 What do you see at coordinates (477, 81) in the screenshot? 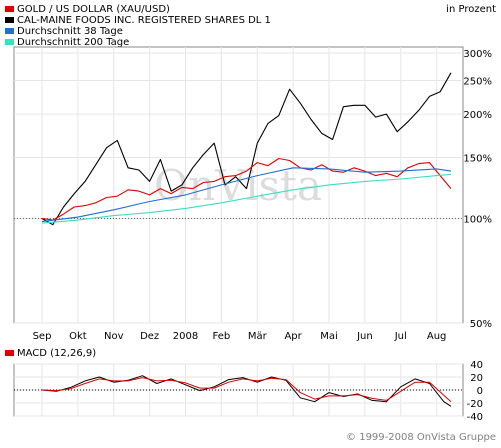
I see `main-ytick-label-250: 250%` at bounding box center [477, 81].